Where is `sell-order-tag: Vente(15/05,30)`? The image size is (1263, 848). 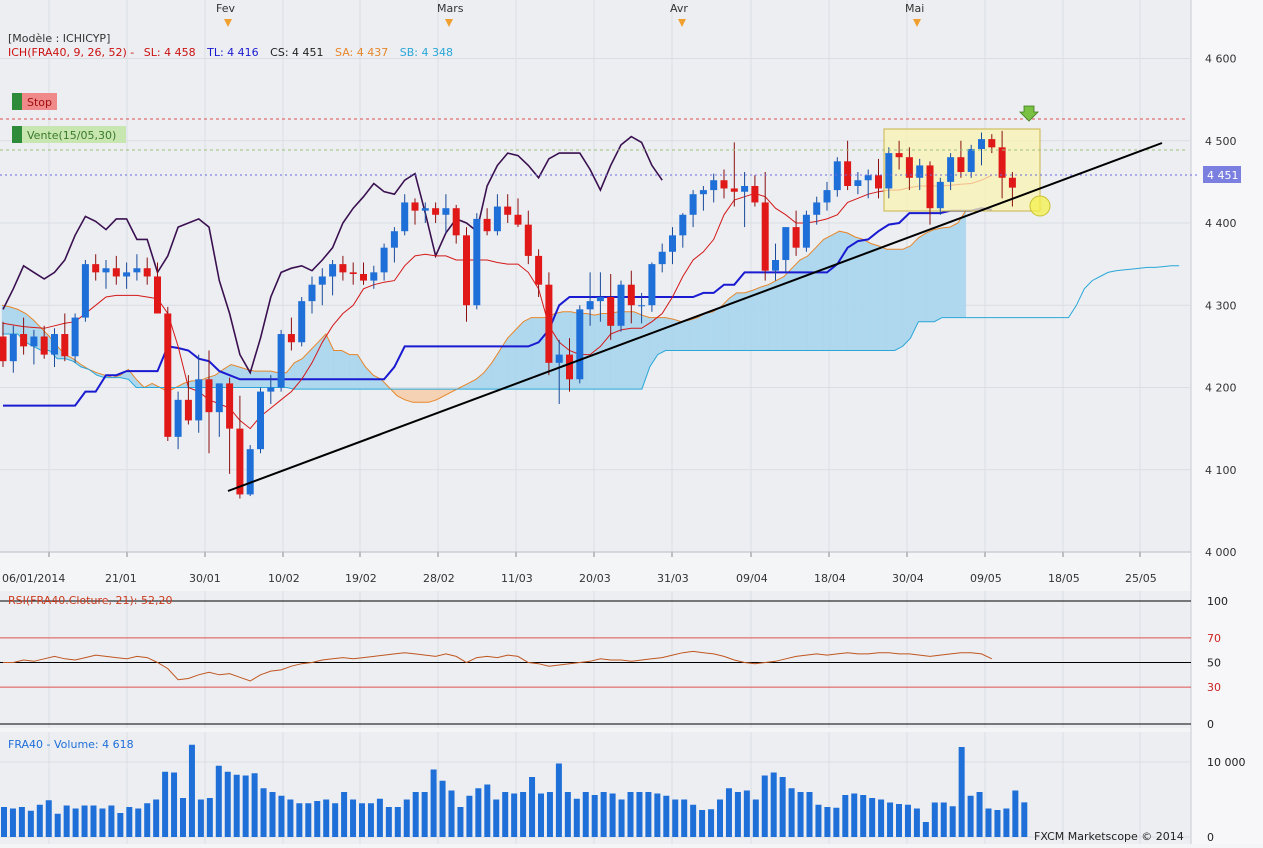 sell-order-tag: Vente(15/05,30) is located at coordinates (69, 134).